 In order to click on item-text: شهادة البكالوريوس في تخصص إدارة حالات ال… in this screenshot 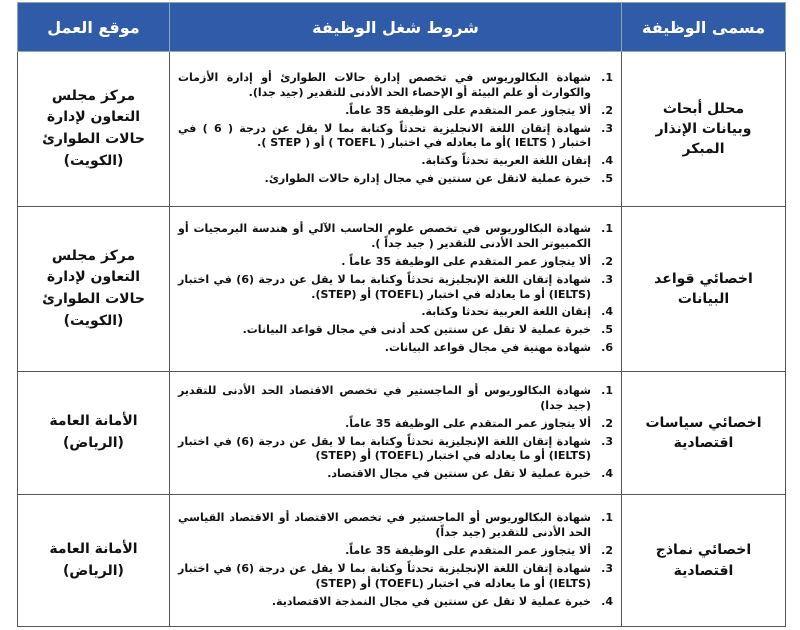, I will do `click(384, 85)`.